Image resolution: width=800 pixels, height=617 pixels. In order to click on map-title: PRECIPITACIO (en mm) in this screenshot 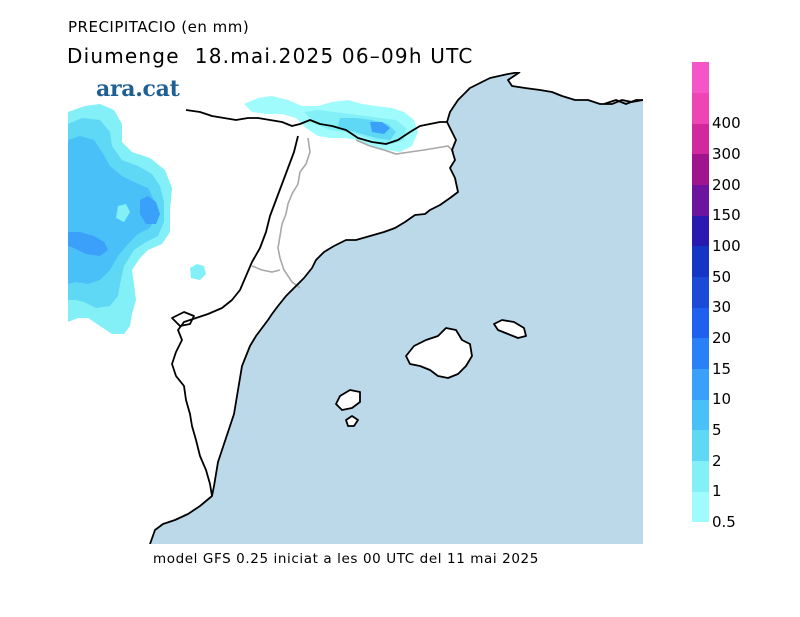, I will do `click(159, 27)`.